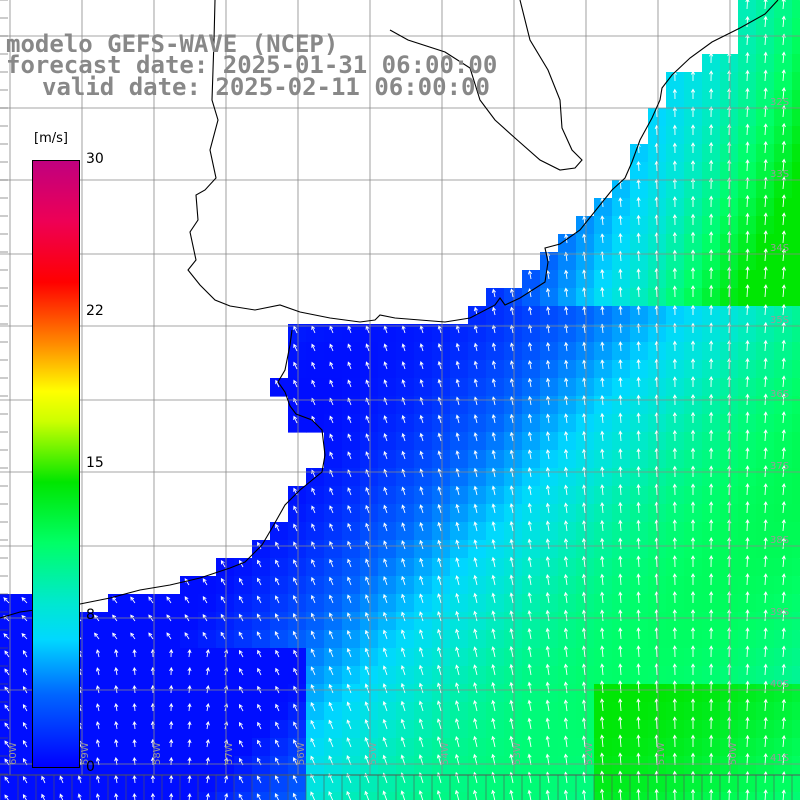  What do you see at coordinates (51, 138) in the screenshot?
I see `colorbar-unit-label: [m/s]` at bounding box center [51, 138].